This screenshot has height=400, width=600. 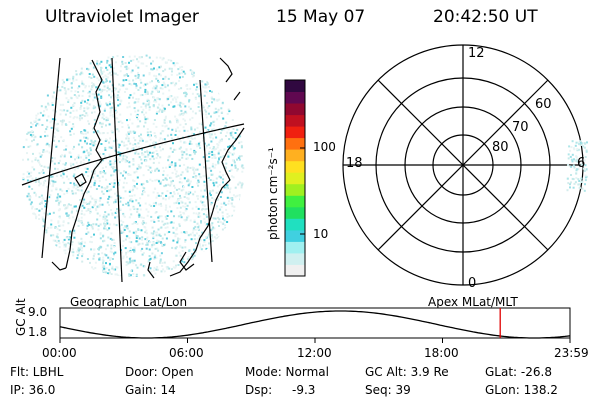 What do you see at coordinates (259, 390) in the screenshot?
I see `info-dsp-label: Dsp:` at bounding box center [259, 390].